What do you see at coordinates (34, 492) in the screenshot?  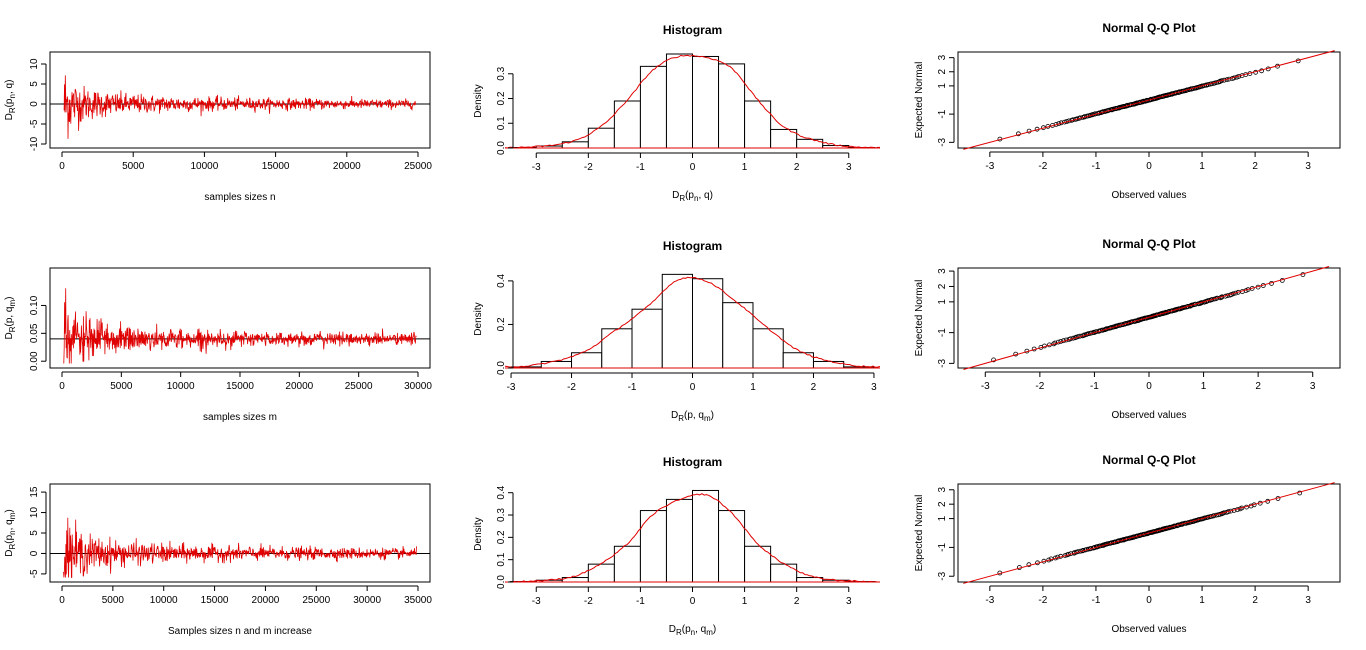 I see `y-tick-label: 15` at bounding box center [34, 492].